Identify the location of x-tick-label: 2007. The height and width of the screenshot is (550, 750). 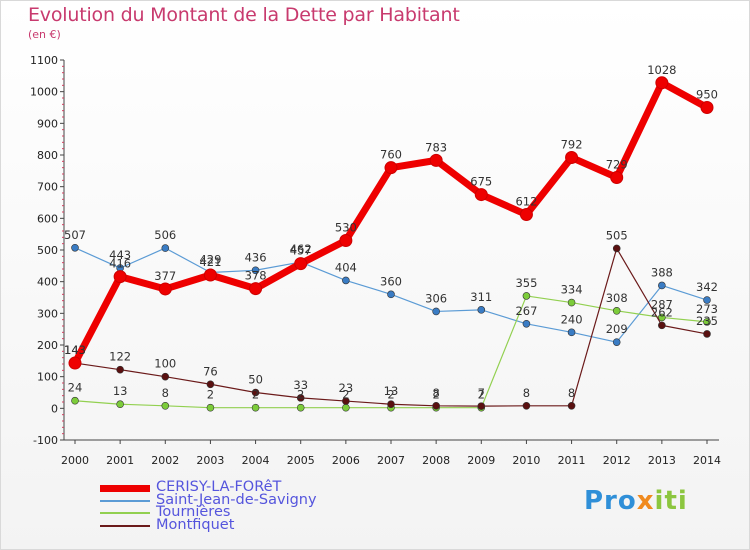
(391, 460).